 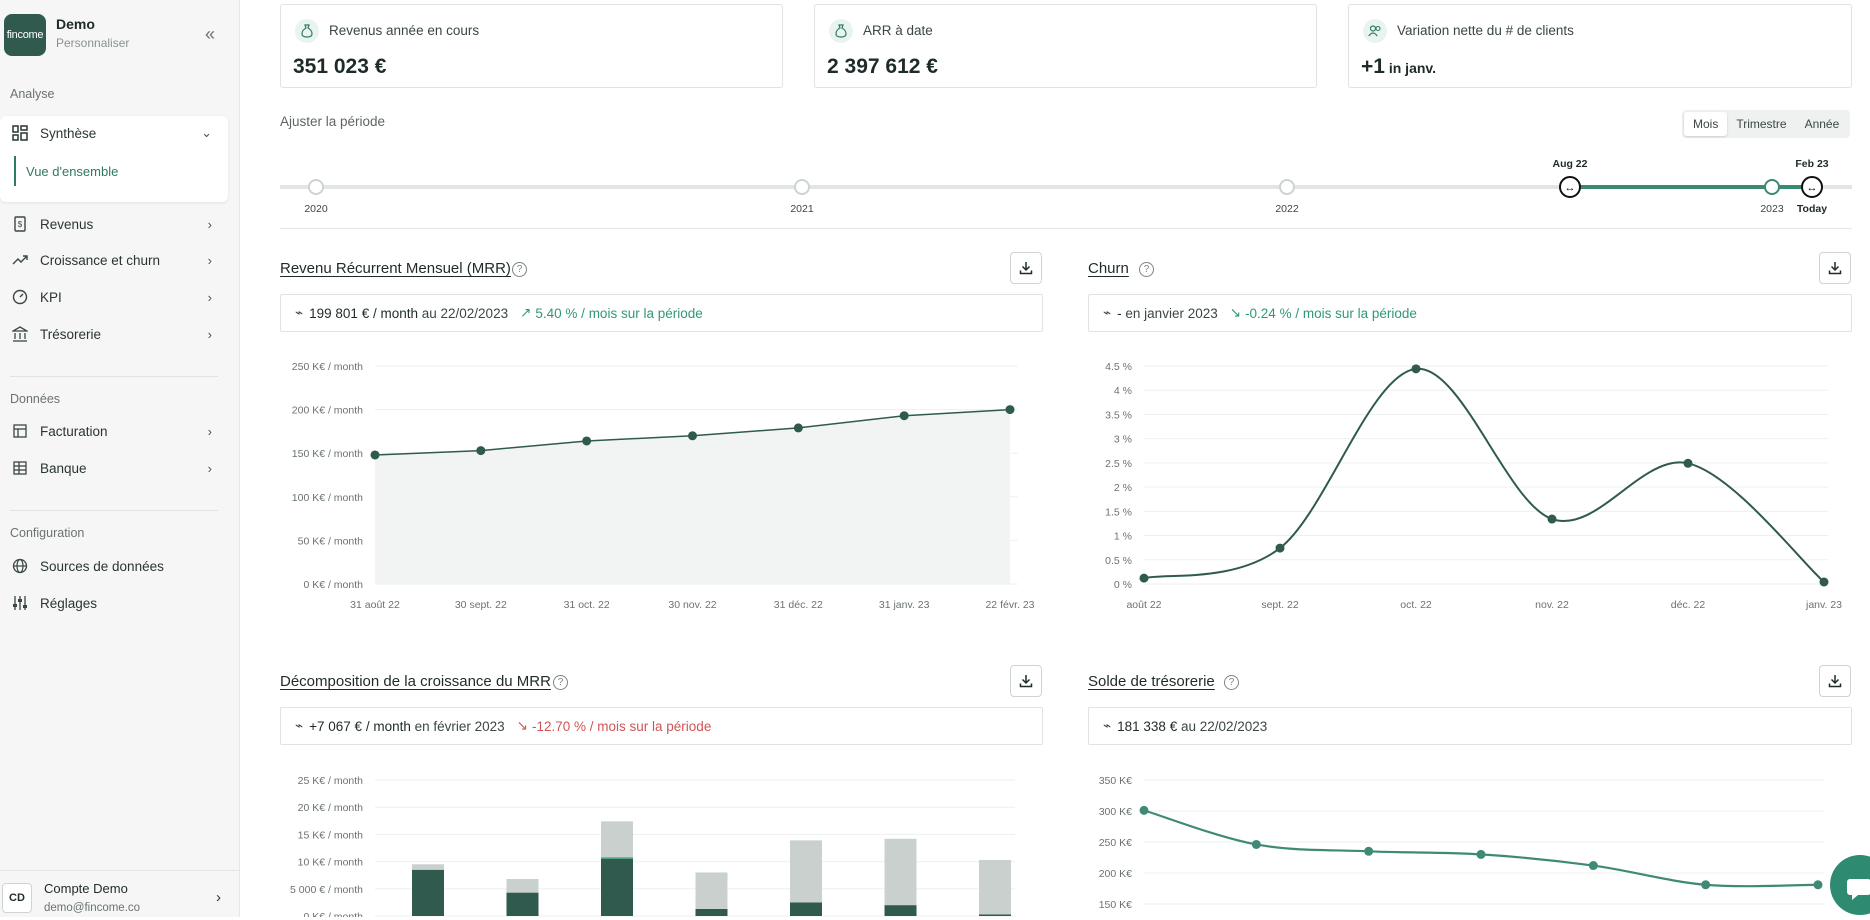 I want to click on mrr-title: Revenu Récurrent Mensuel (MRR), so click(x=395, y=268).